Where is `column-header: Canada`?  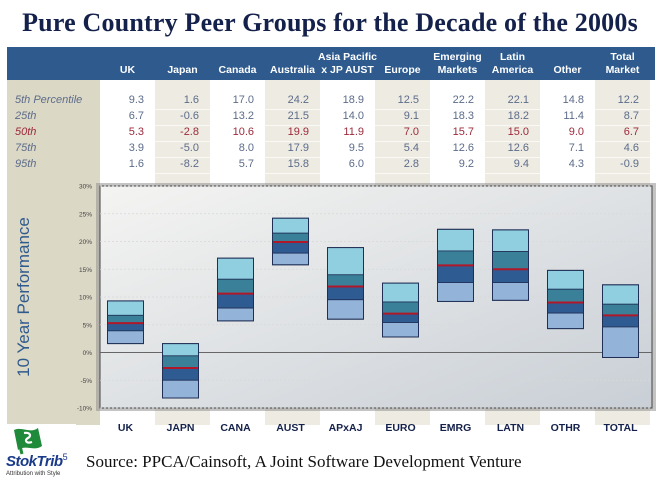 column-header: Canada is located at coordinates (237, 64).